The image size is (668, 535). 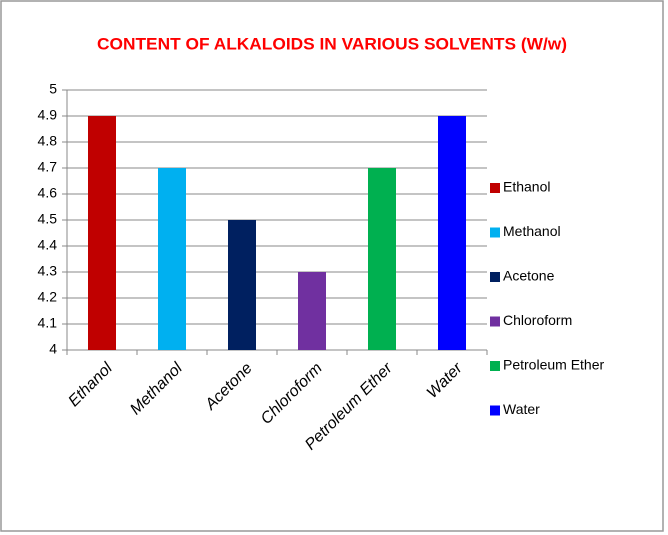 What do you see at coordinates (48, 219) in the screenshot?
I see `y-tick-label: 4.5` at bounding box center [48, 219].